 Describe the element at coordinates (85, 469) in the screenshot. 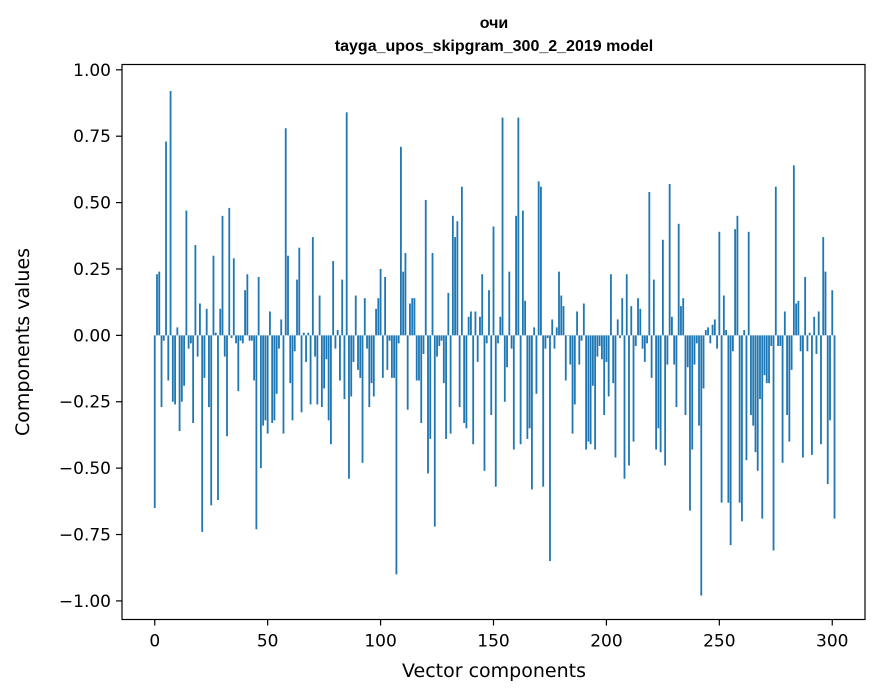

I see `y-tick-label: −0.50` at that location.